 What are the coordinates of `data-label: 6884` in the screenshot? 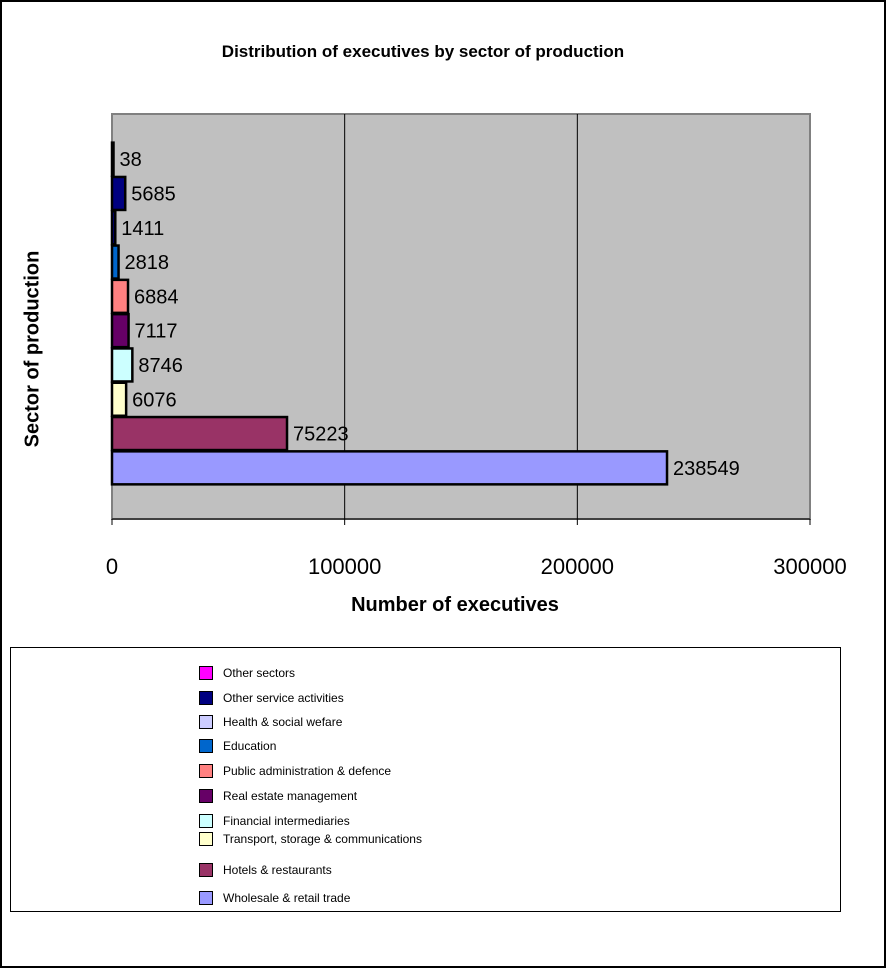 It's located at (156, 297).